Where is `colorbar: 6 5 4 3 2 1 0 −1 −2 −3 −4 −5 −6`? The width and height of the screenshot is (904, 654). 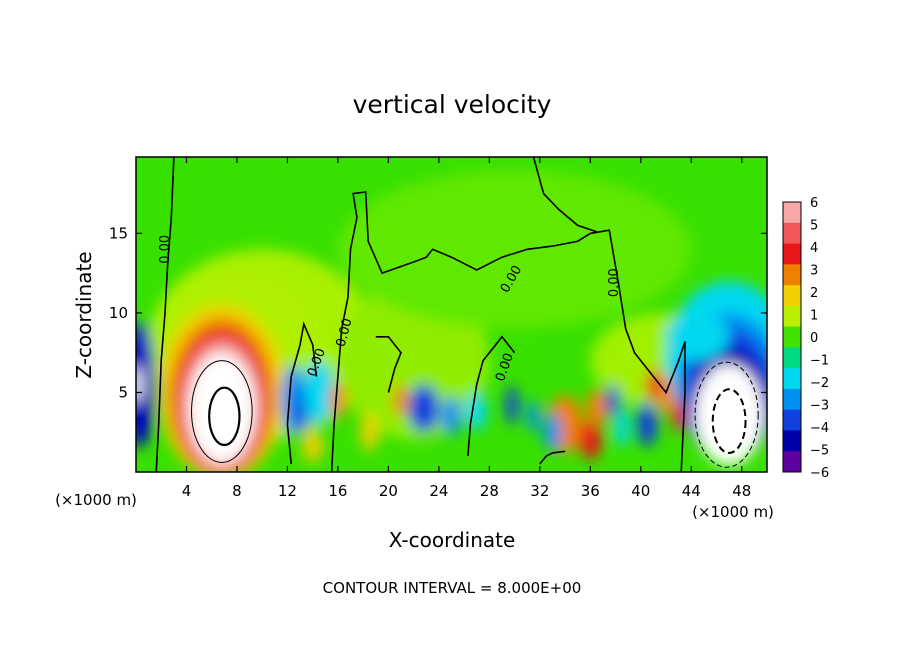
colorbar: 6 5 4 3 2 1 0 −1 −2 −3 −4 −5 −6 is located at coordinates (805, 338).